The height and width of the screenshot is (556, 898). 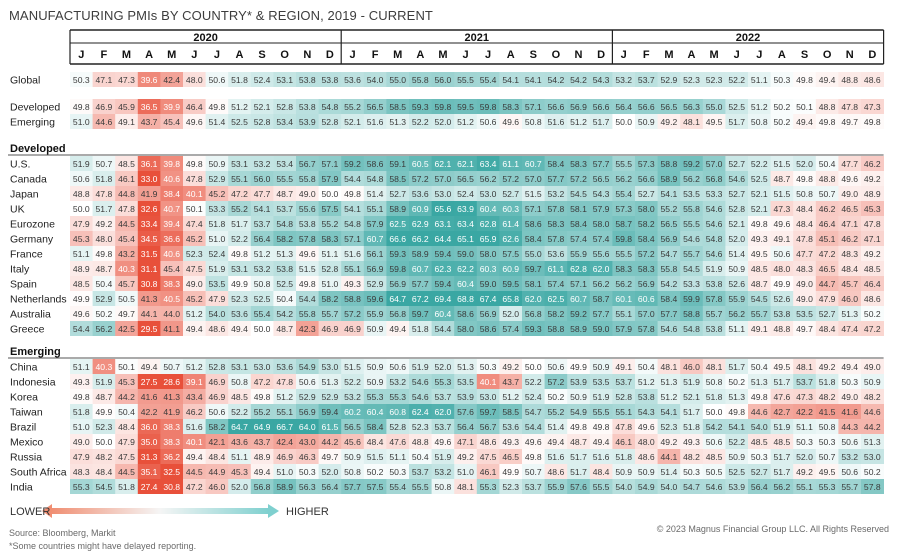 What do you see at coordinates (691, 299) in the screenshot?
I see `cell-value: 59.9` at bounding box center [691, 299].